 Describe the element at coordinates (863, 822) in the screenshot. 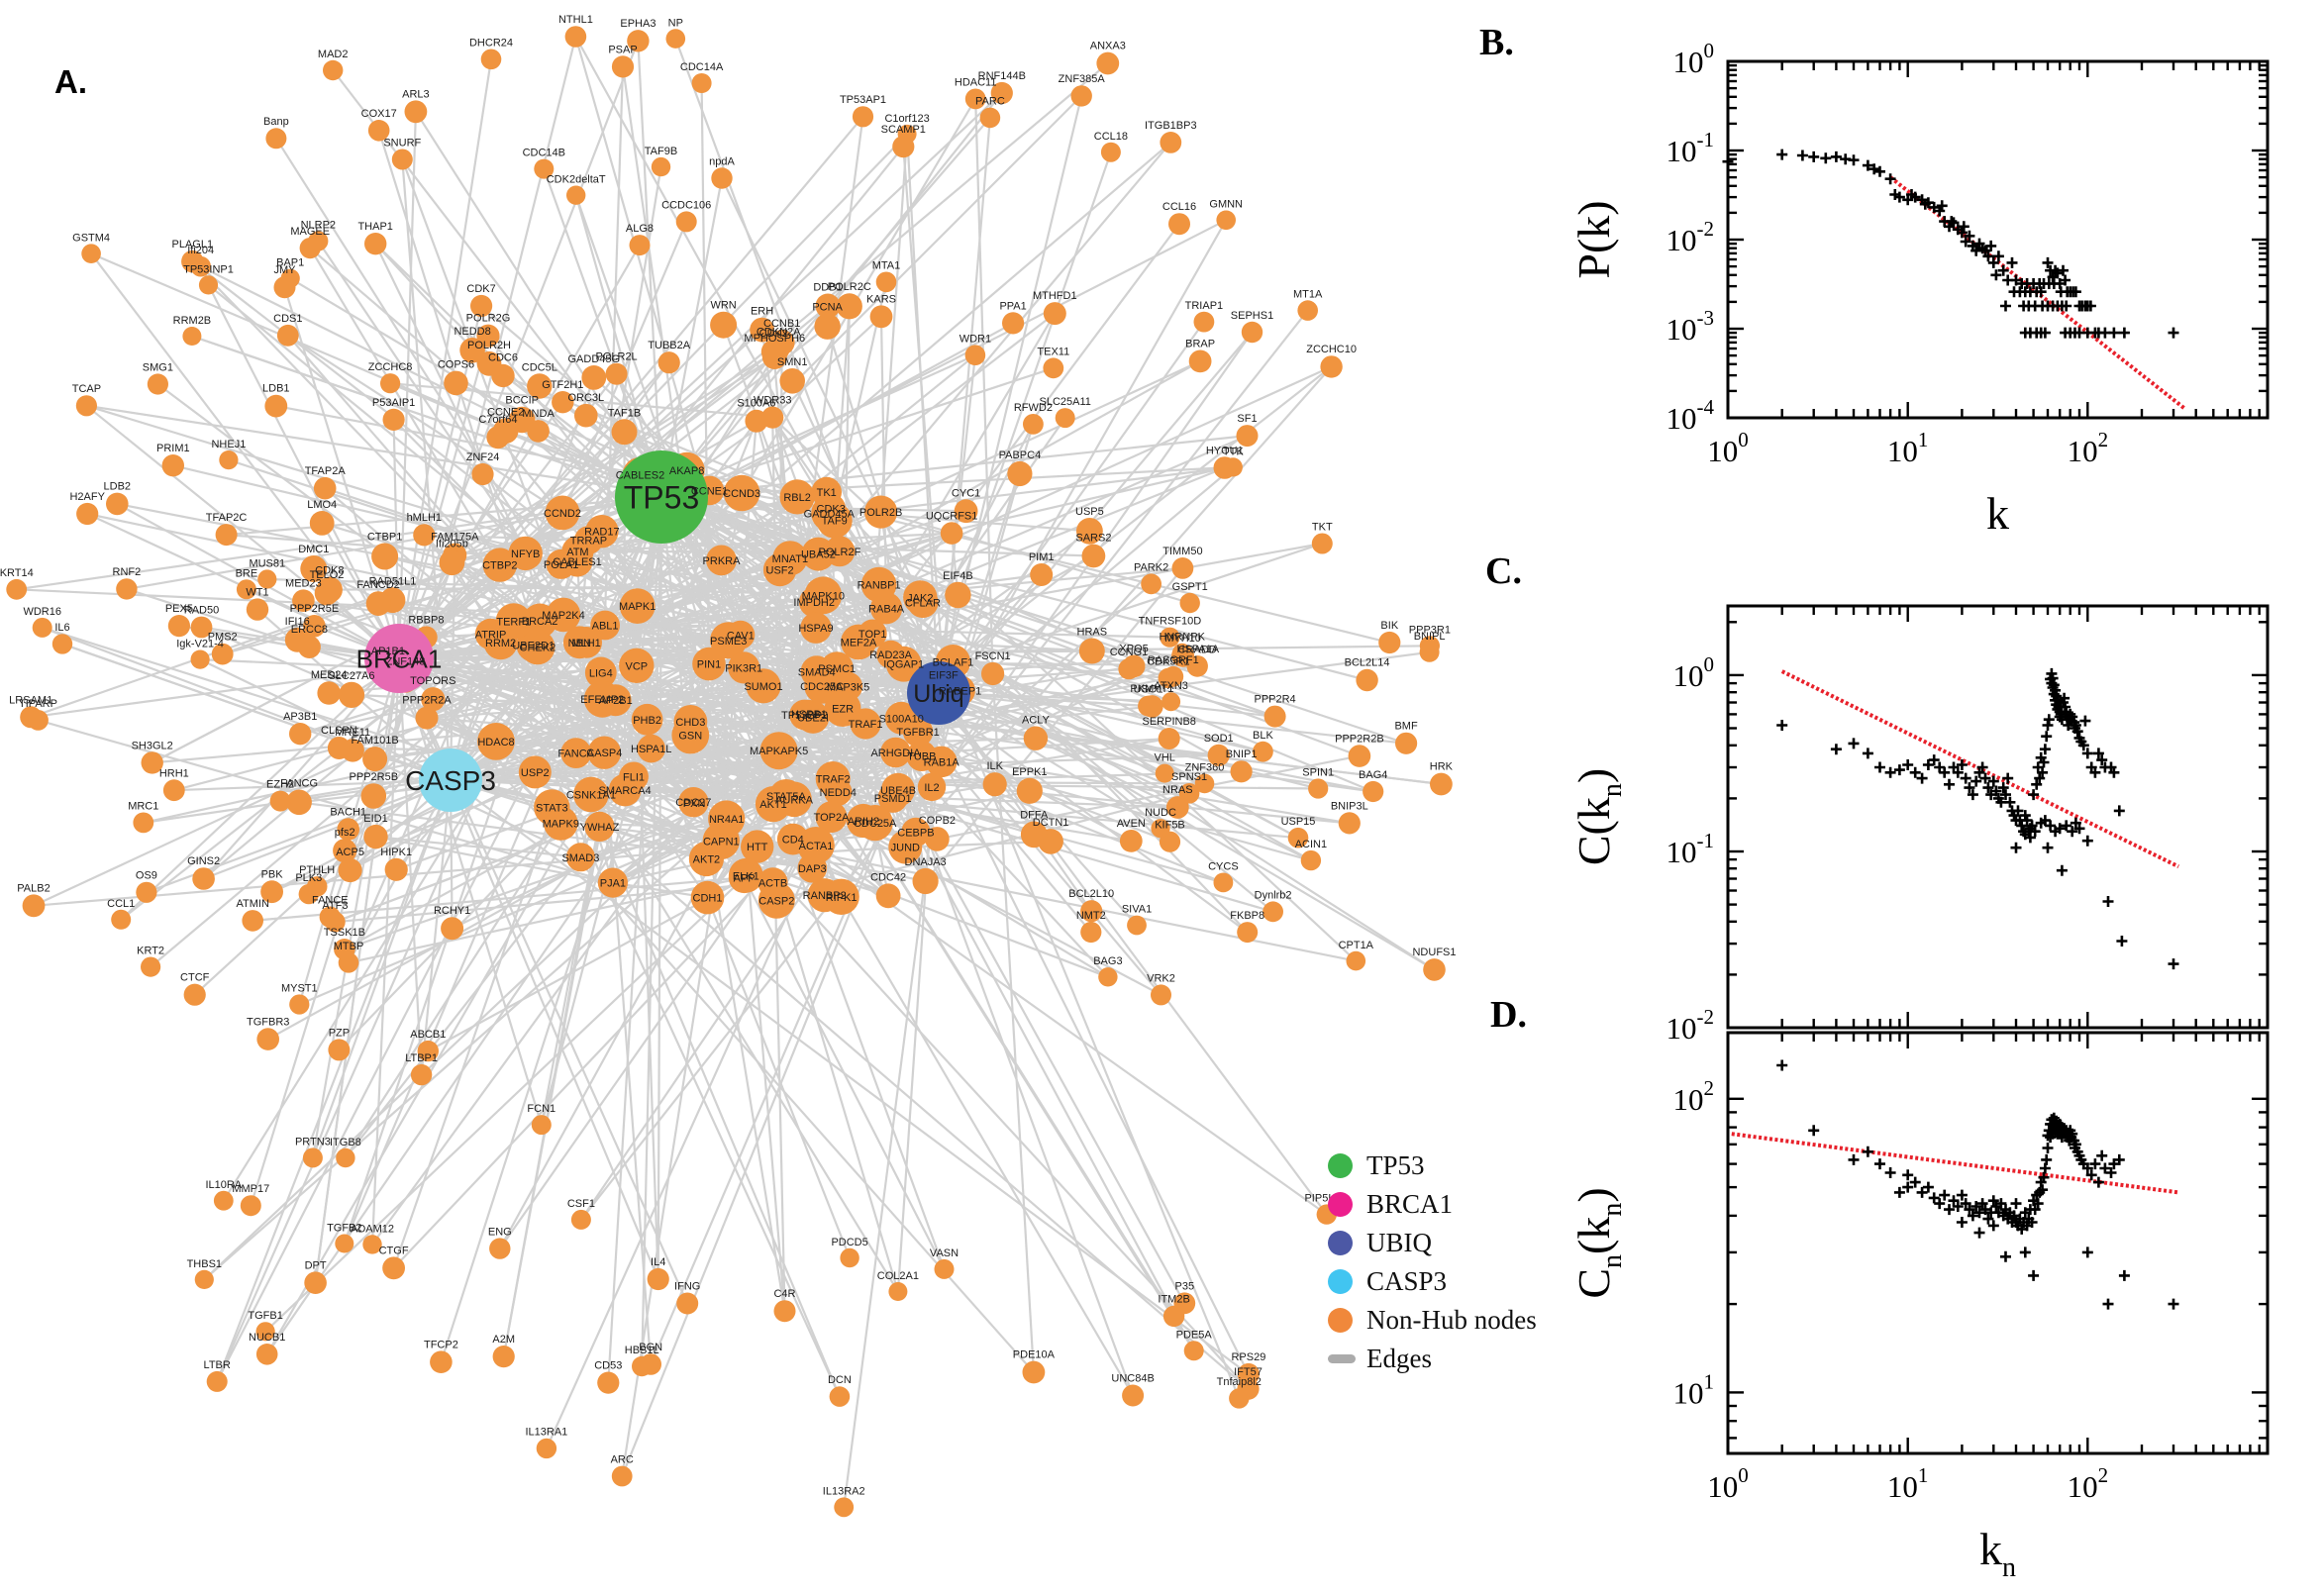

I see `node-label: ARIH2` at that location.